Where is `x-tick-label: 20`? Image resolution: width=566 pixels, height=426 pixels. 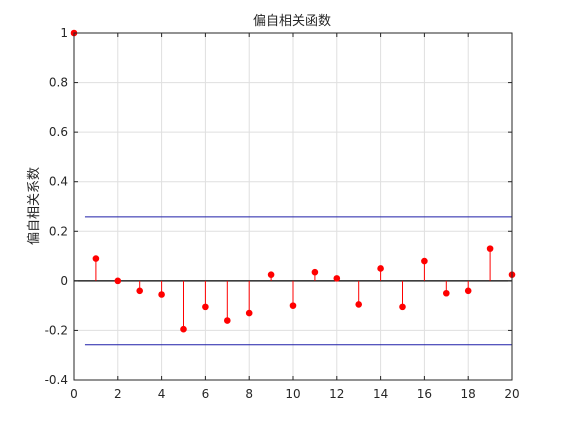
x-tick-label: 20 is located at coordinates (511, 394).